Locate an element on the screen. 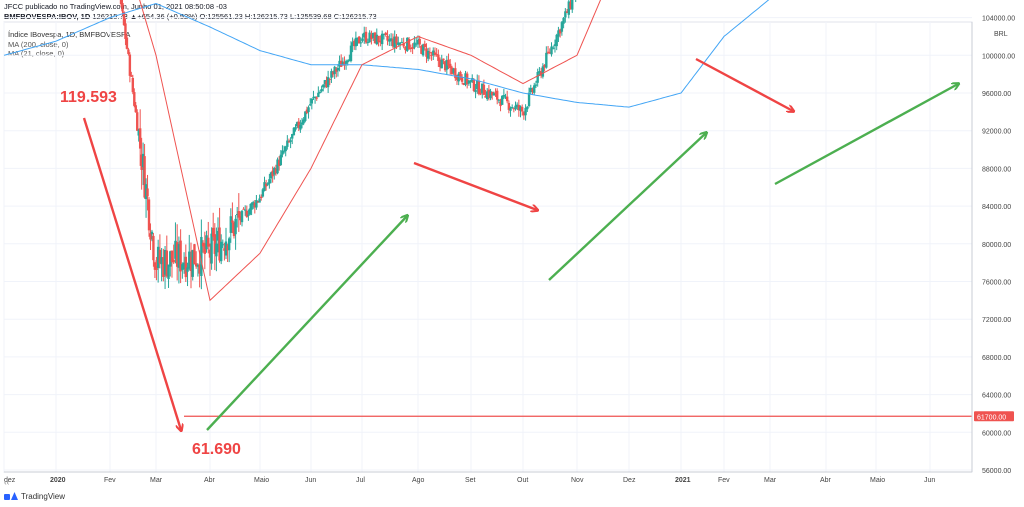  y-tick-label: 56000.00 is located at coordinates (996, 471).